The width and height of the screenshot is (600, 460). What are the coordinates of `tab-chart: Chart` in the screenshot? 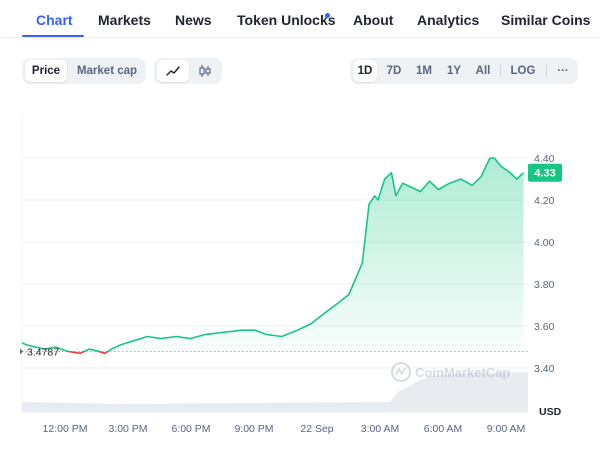 It's located at (54, 20).